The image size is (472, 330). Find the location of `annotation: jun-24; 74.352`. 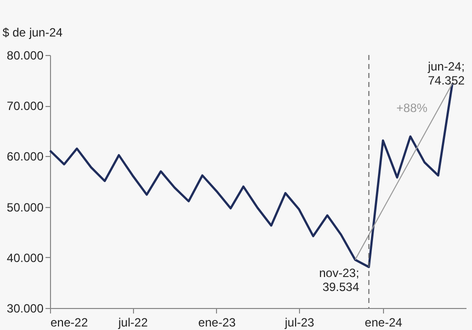

annotation: jun-24; 74.352 is located at coordinates (445, 74).